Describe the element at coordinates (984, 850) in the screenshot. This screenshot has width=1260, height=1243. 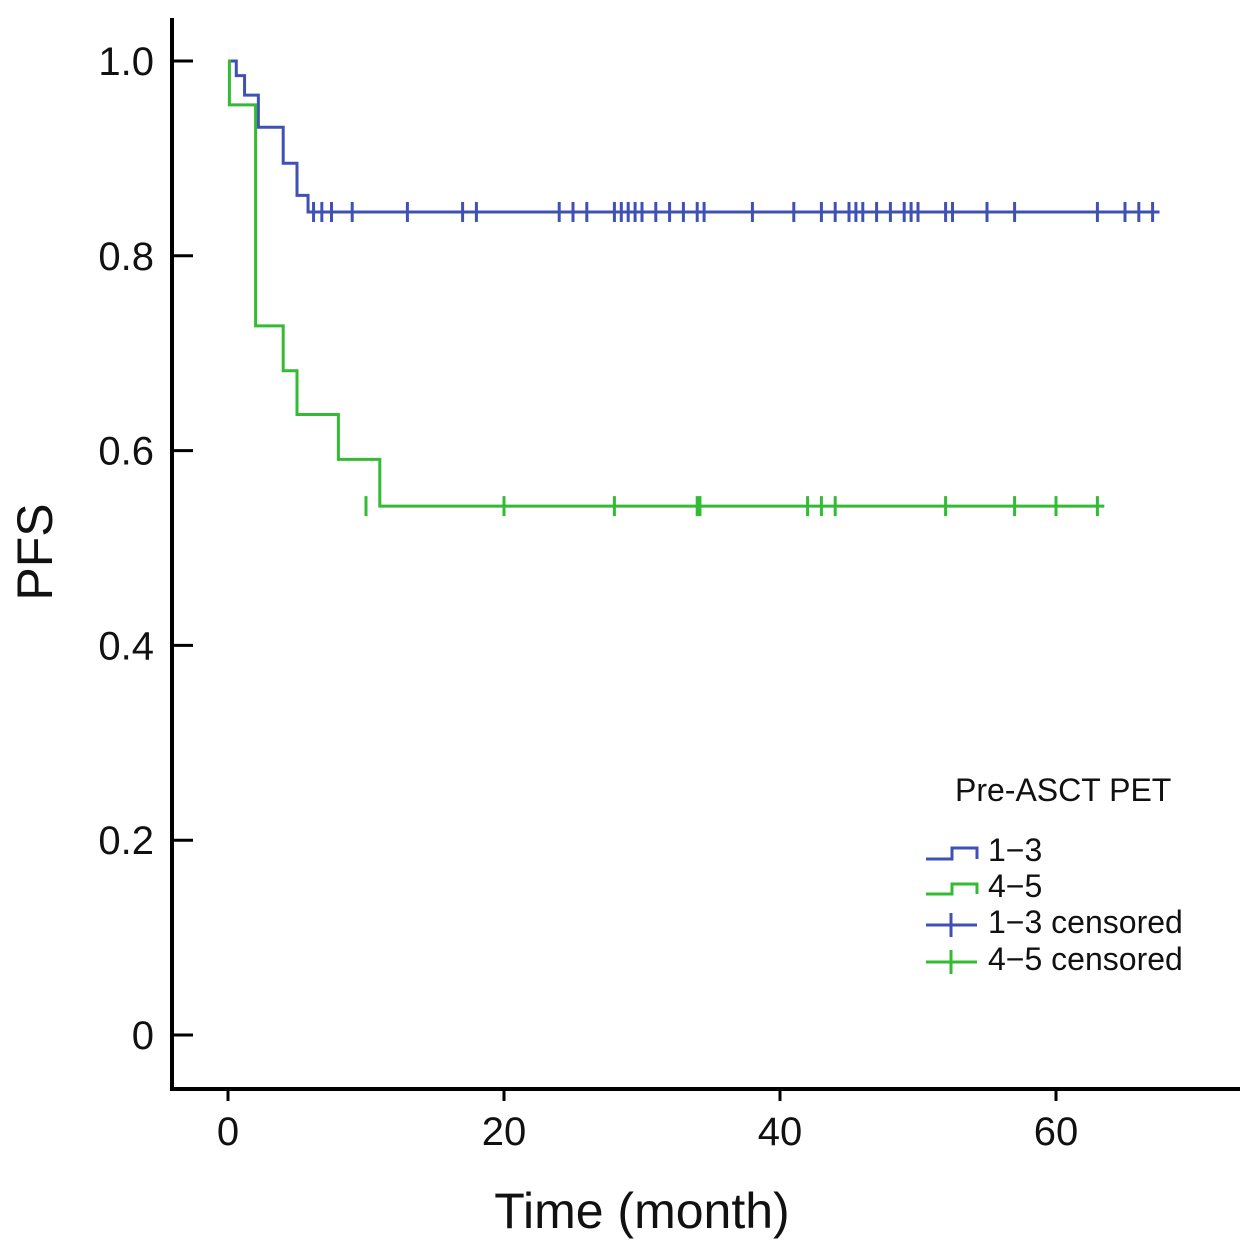
I see `legend-item-1-3: 1−3` at that location.